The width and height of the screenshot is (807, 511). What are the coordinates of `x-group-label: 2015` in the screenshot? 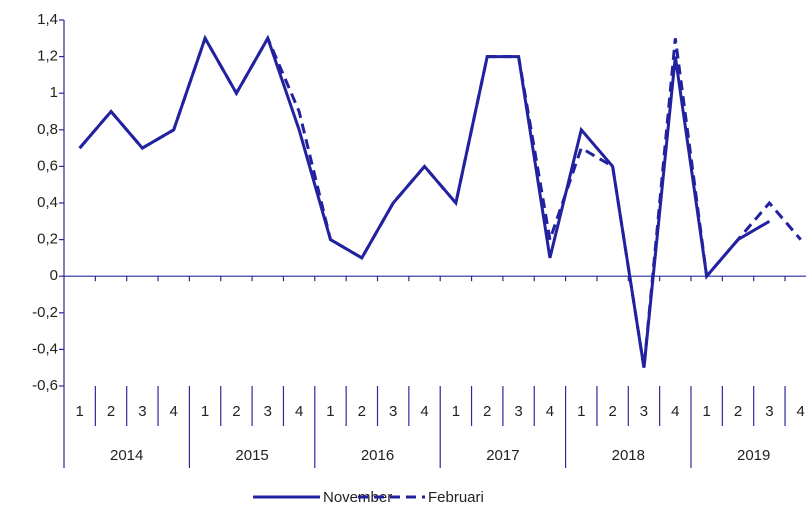 It's located at (251, 455).